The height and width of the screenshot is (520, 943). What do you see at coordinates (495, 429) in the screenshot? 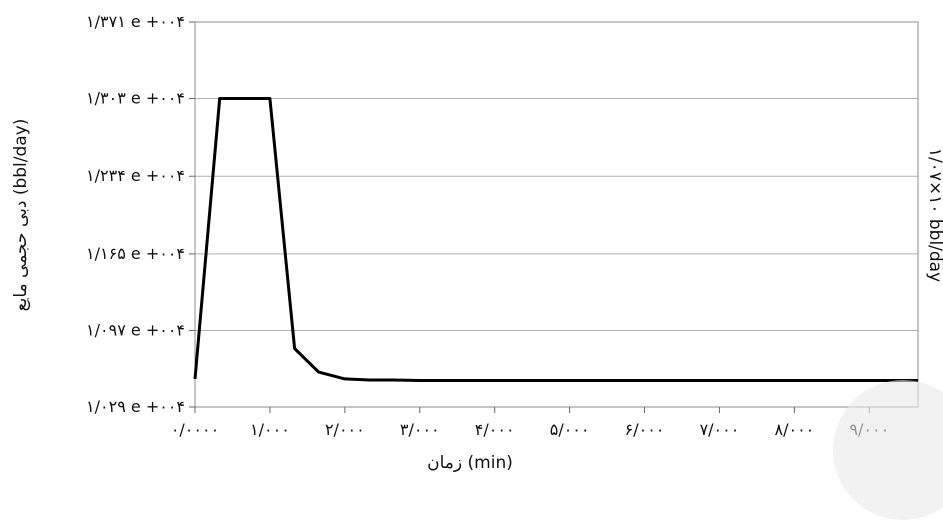
I see `x-tick-label: ۴/۰۰۰` at bounding box center [495, 429].